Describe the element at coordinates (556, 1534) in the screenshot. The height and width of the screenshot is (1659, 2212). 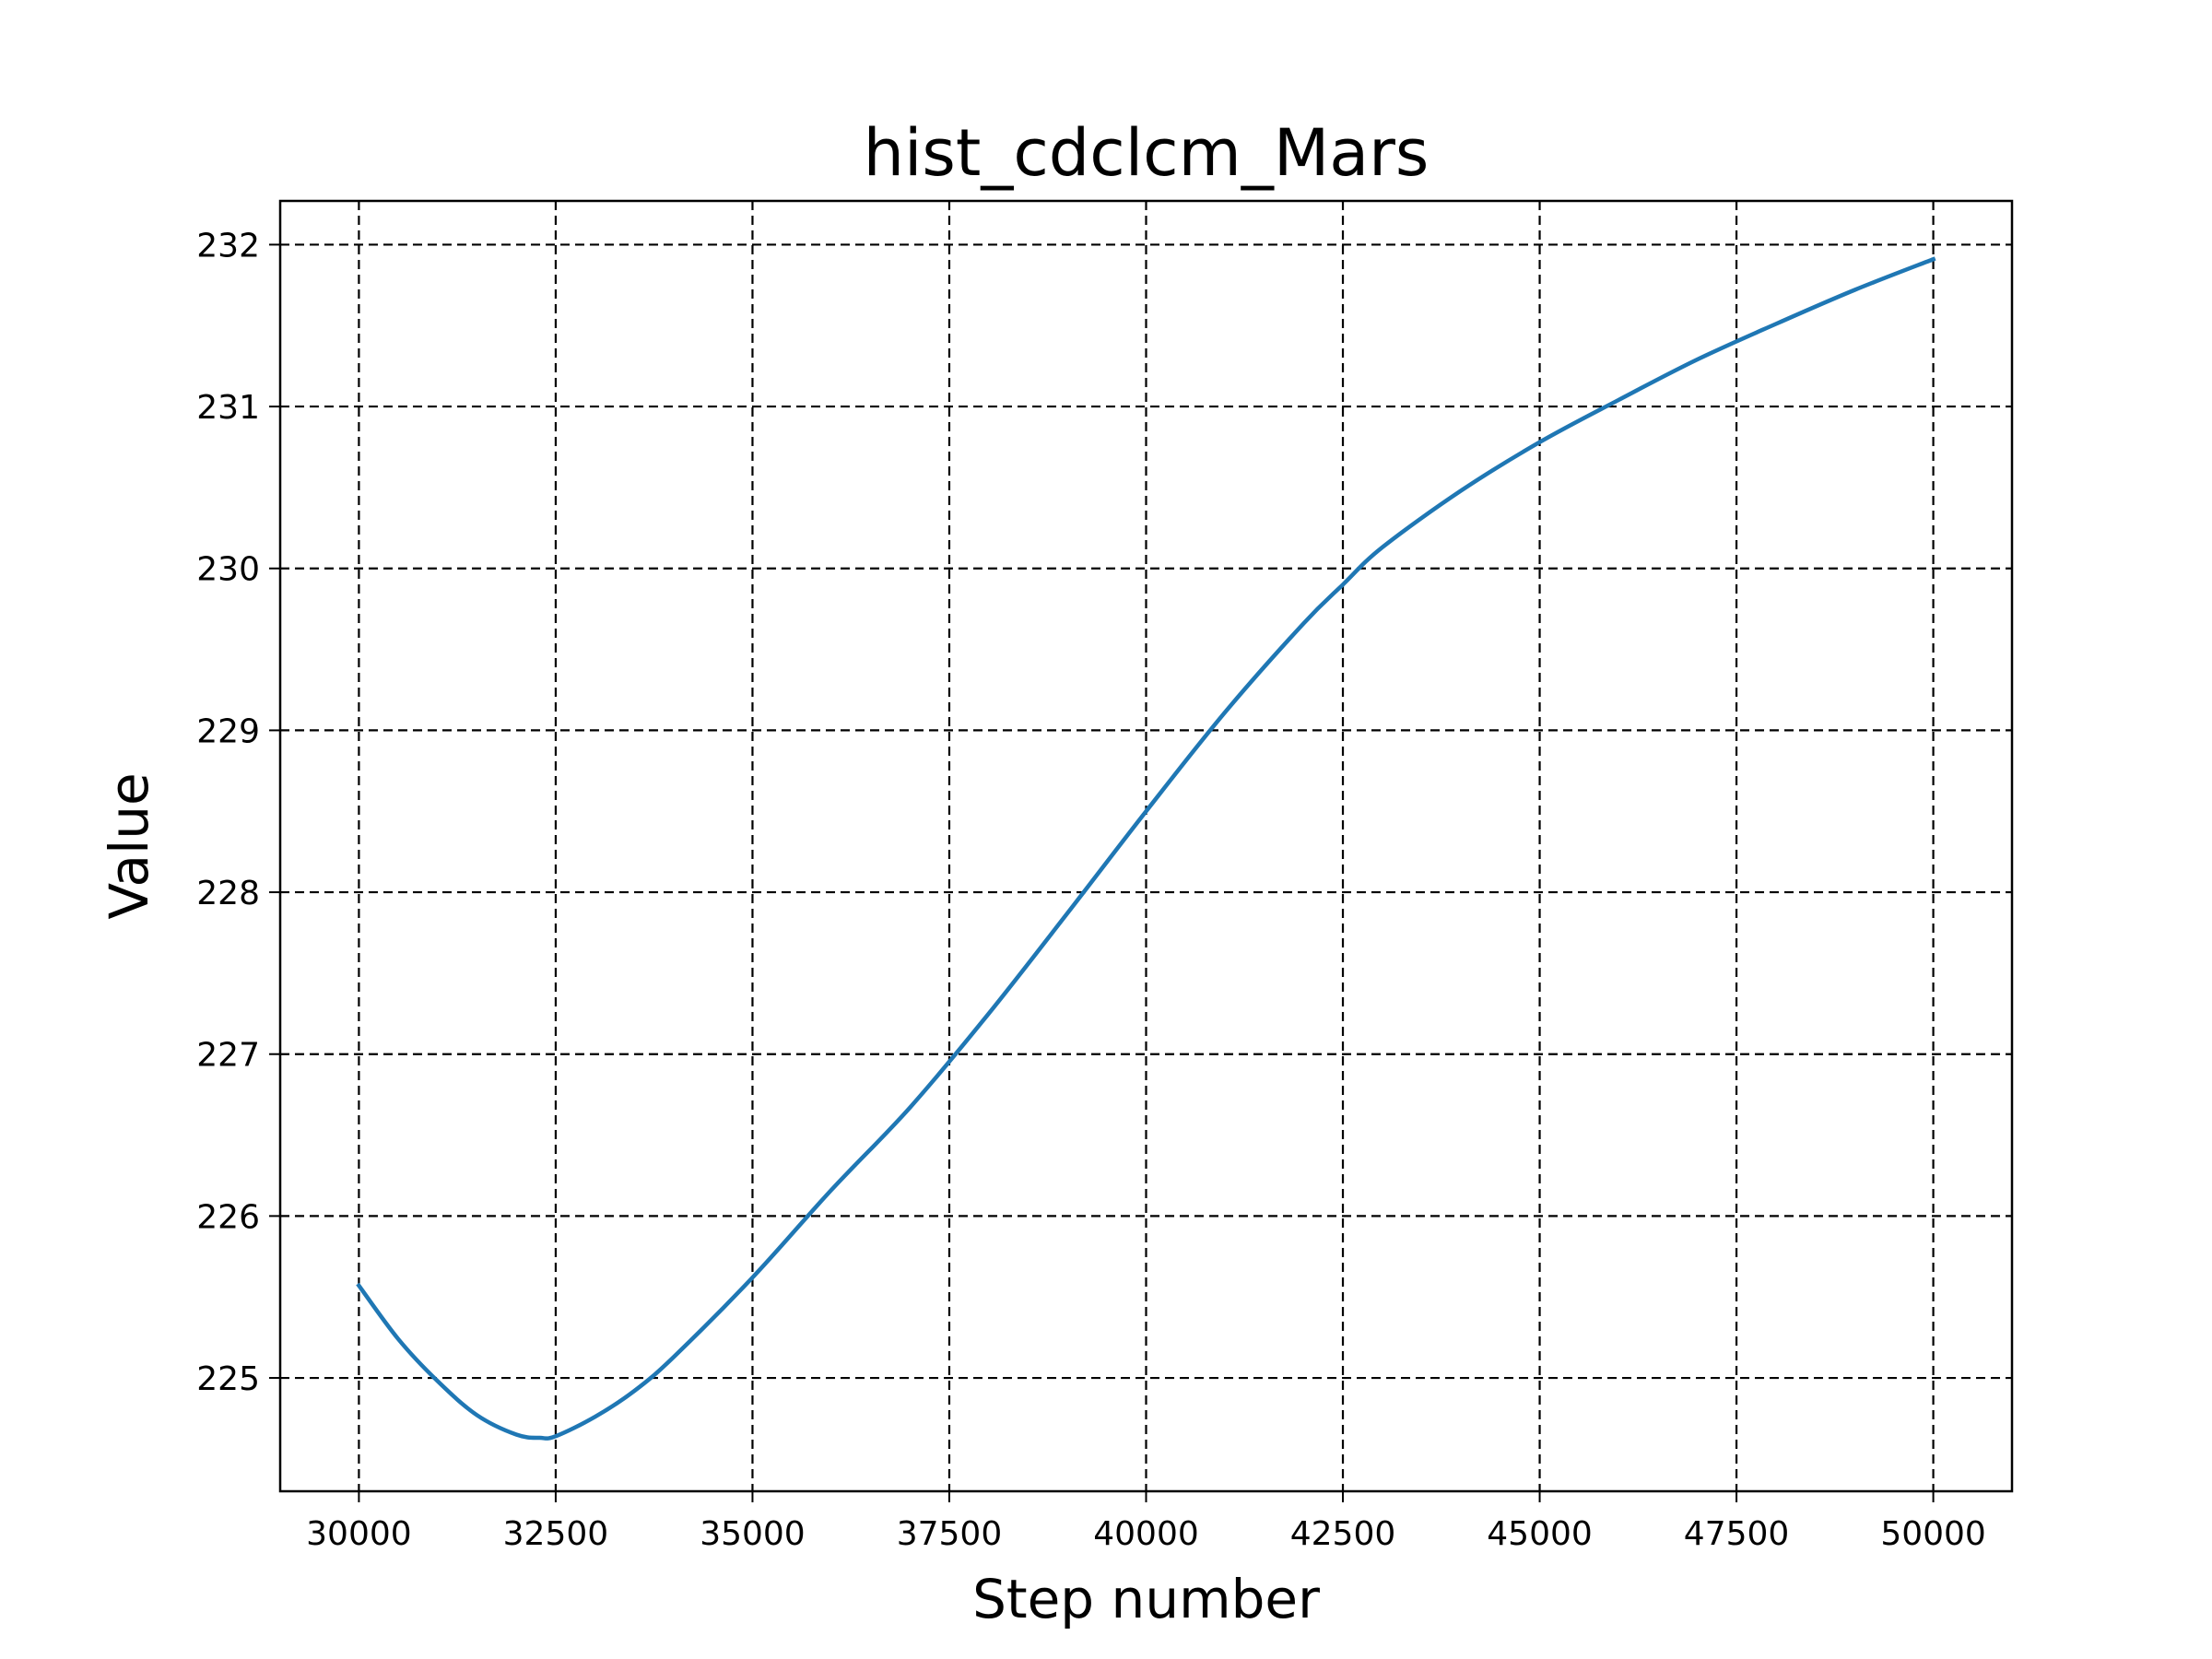
I see `x-tick-label: 32500` at that location.